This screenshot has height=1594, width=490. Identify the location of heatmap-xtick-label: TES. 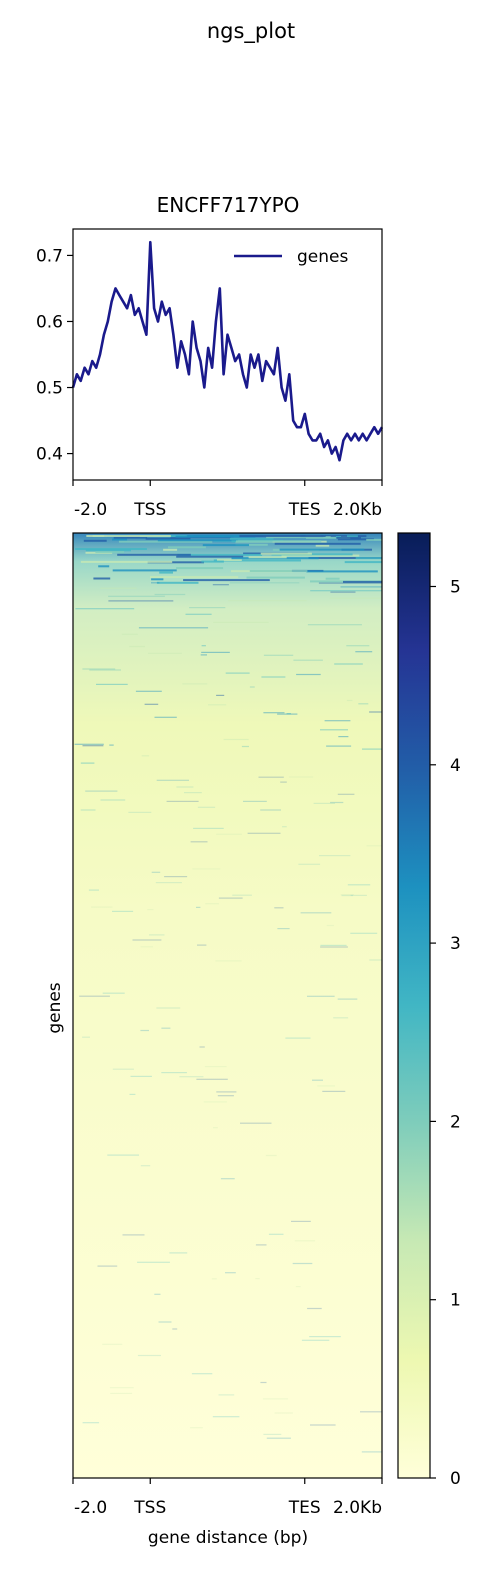
(304, 1508).